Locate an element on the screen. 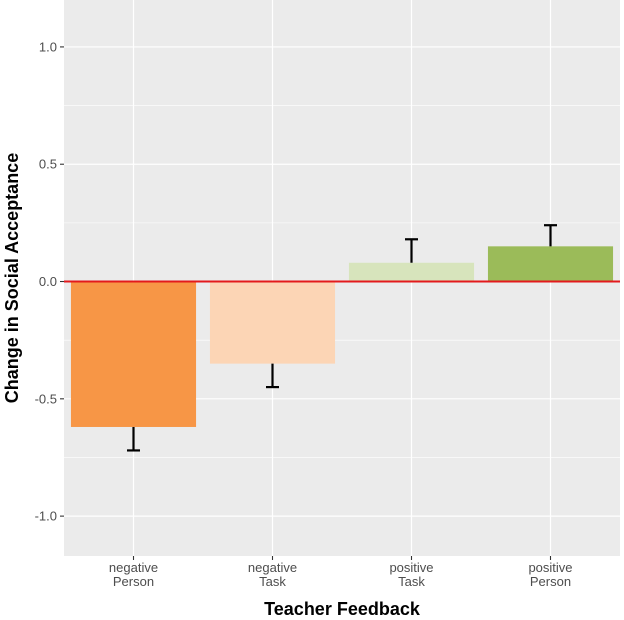  bar-positive-task is located at coordinates (411, 272).